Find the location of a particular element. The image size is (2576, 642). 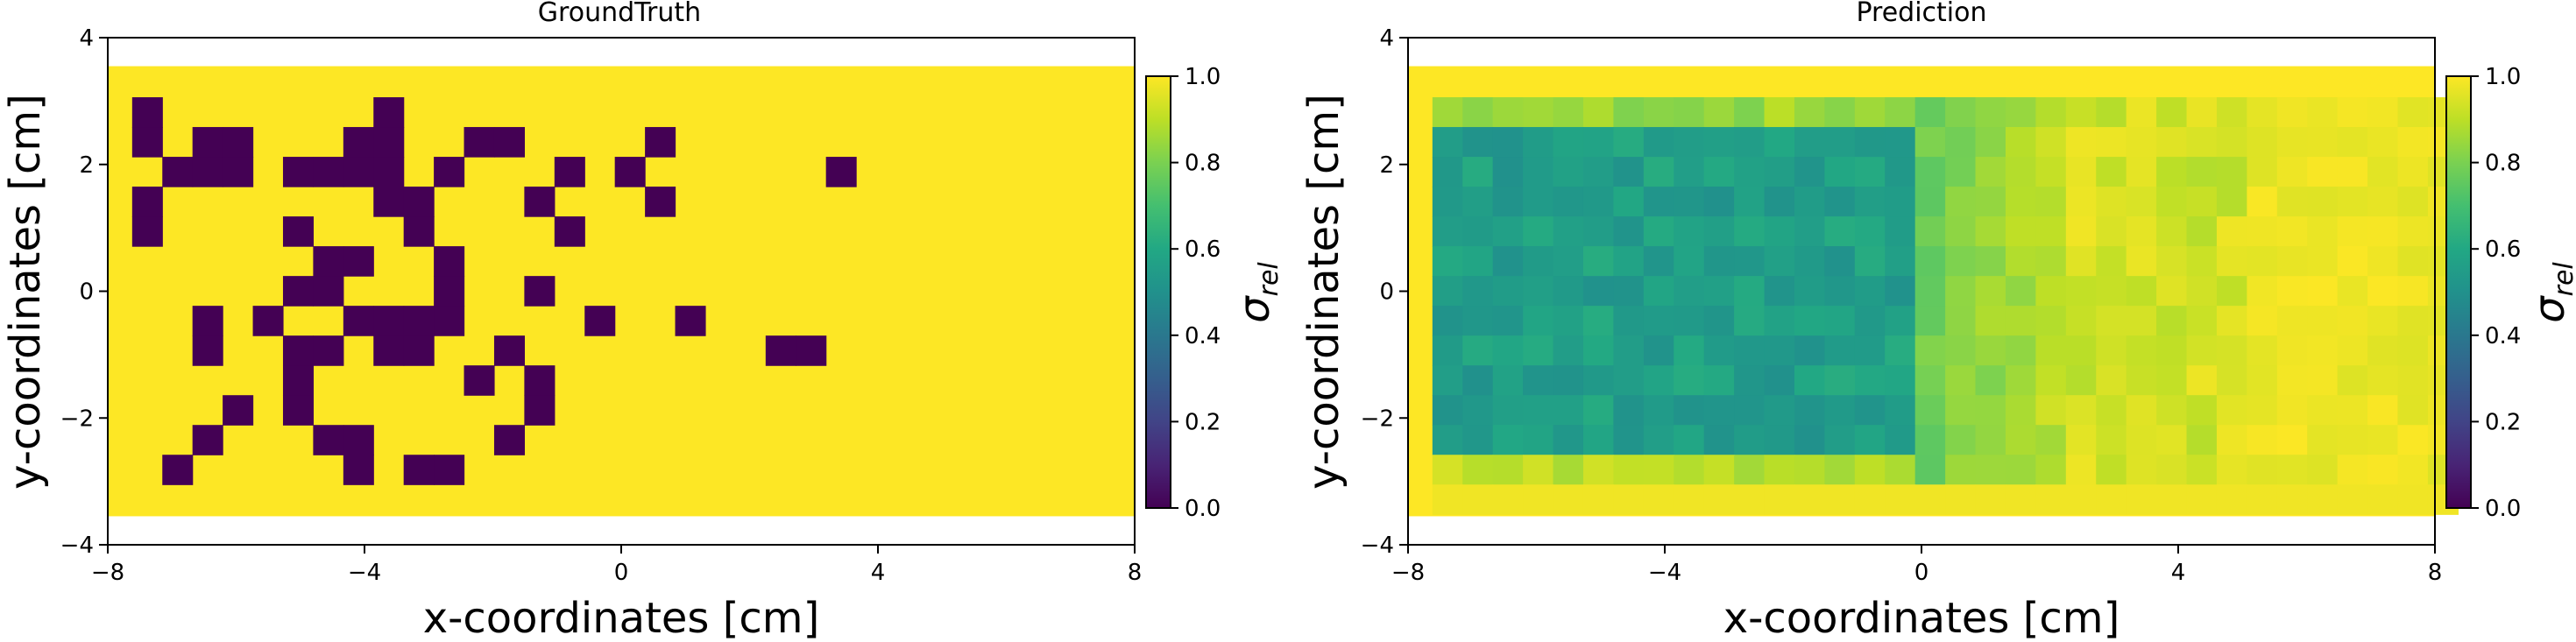

colorbar-tick-label: 0.2 is located at coordinates (1203, 422).